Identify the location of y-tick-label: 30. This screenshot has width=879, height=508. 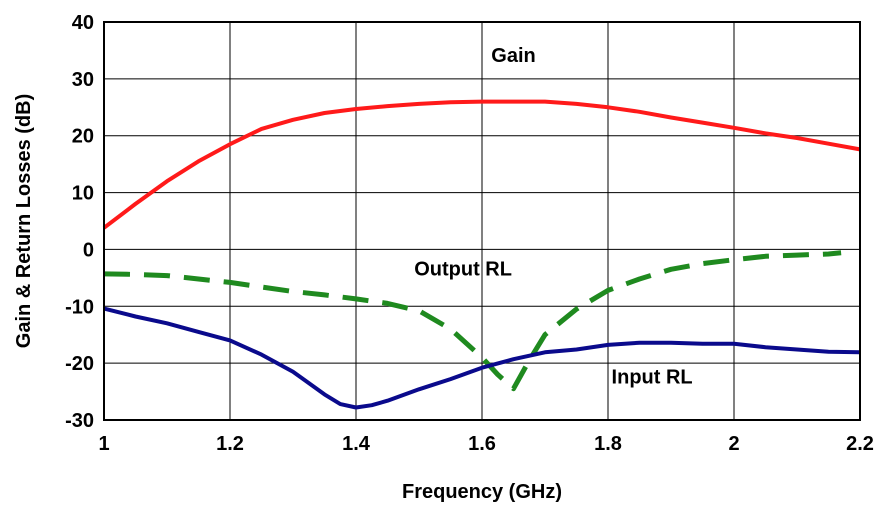
(83, 80).